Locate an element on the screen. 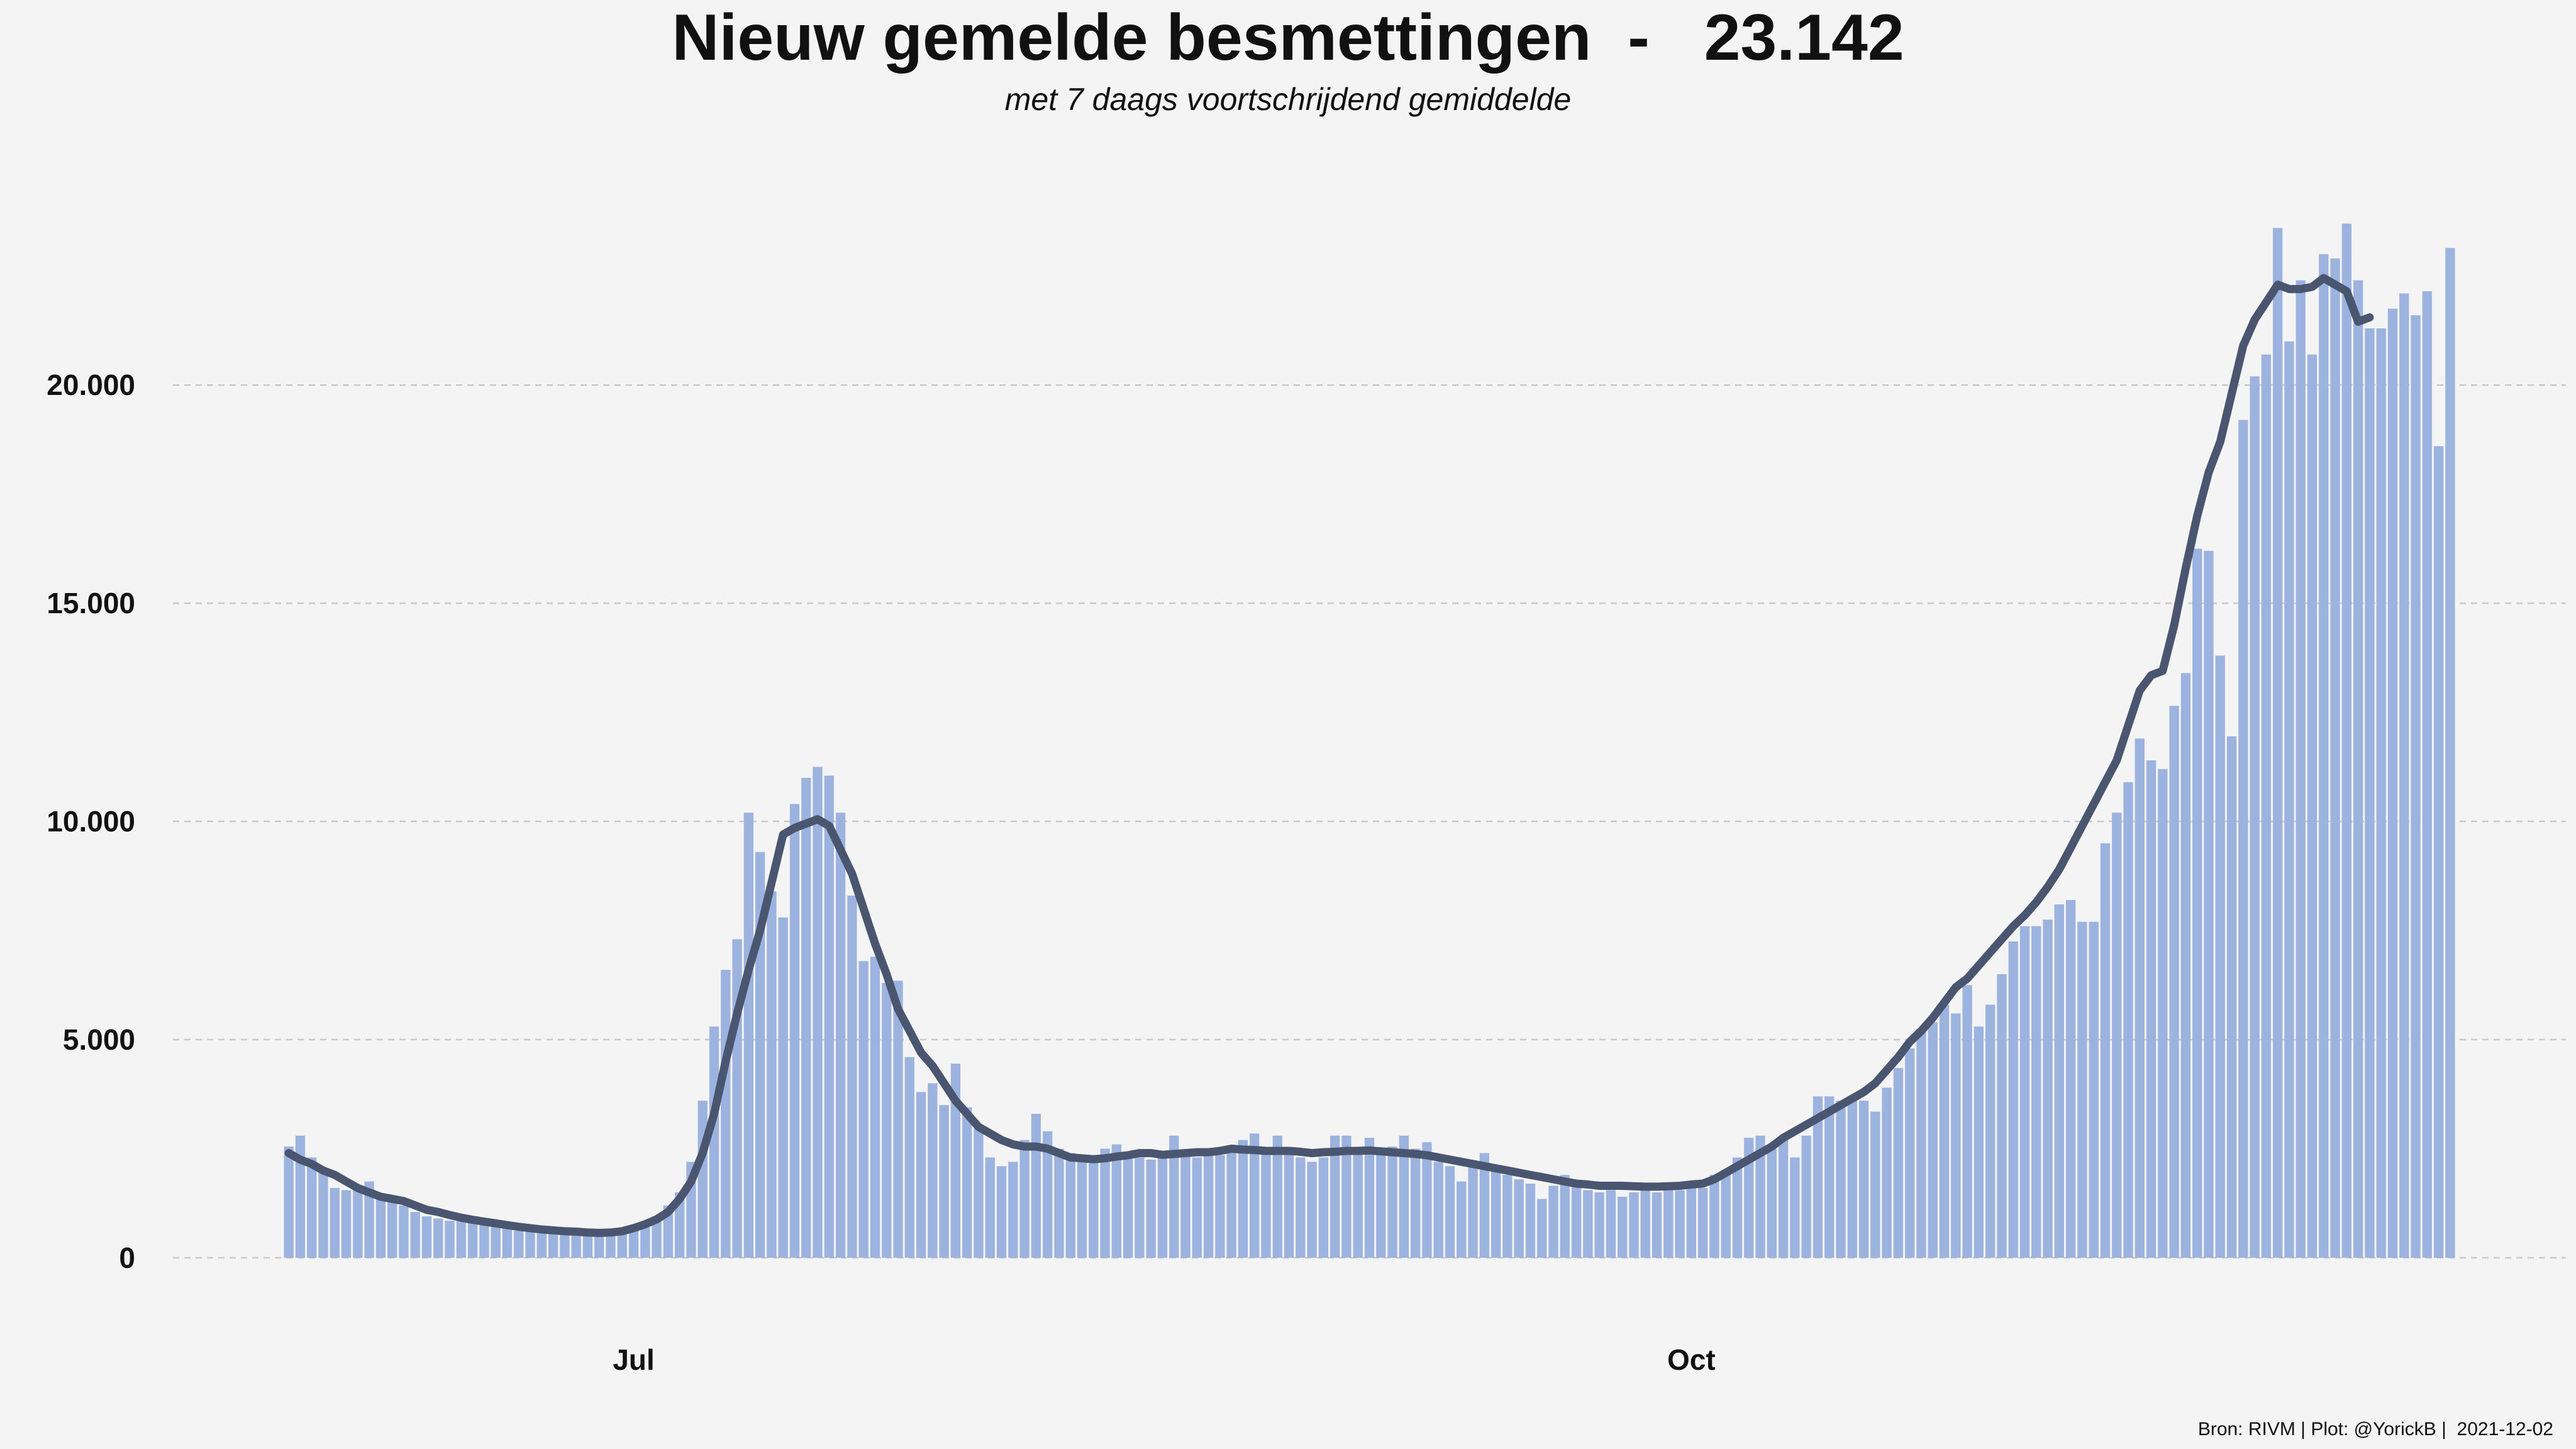 The height and width of the screenshot is (1449, 2576). x-tick-label: Jul is located at coordinates (633, 1359).